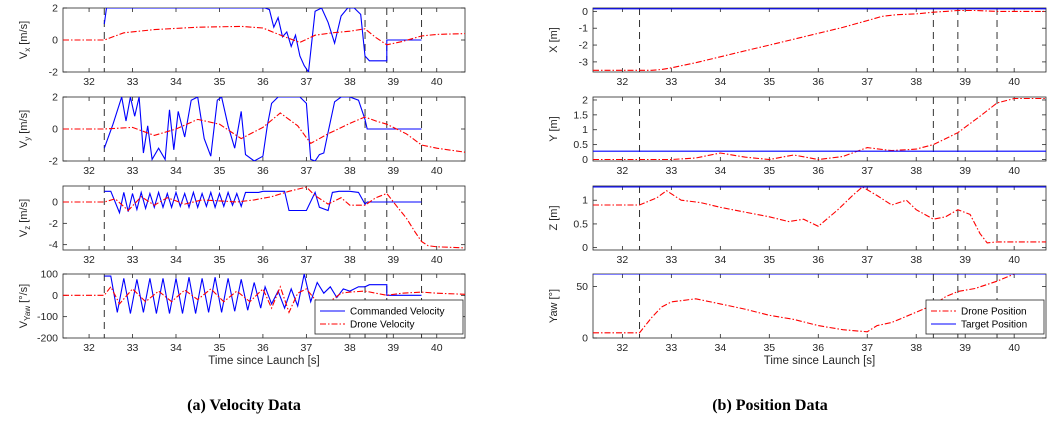  Describe the element at coordinates (244, 405) in the screenshot. I see `caption-velocity: (a) Velocity Data` at that location.